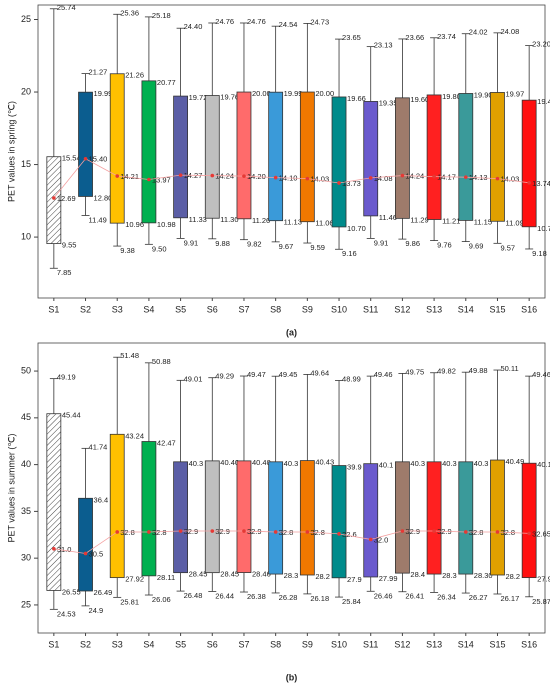  I want to click on x-tick-label: S10, so click(339, 644).